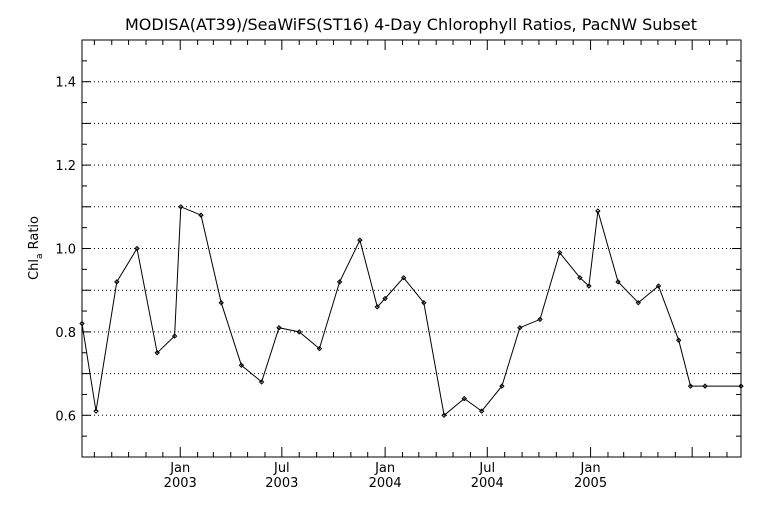 This screenshot has width=768, height=512. Describe the element at coordinates (65, 333) in the screenshot. I see `y-tick-label: 0.8` at that location.